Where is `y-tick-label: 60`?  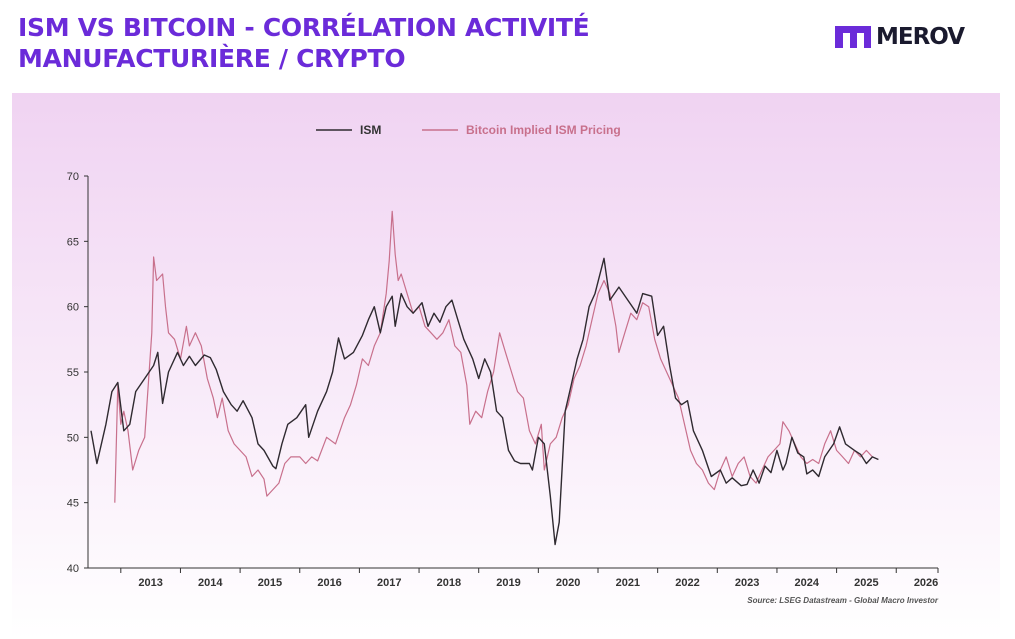 y-tick-label: 60 is located at coordinates (73, 308).